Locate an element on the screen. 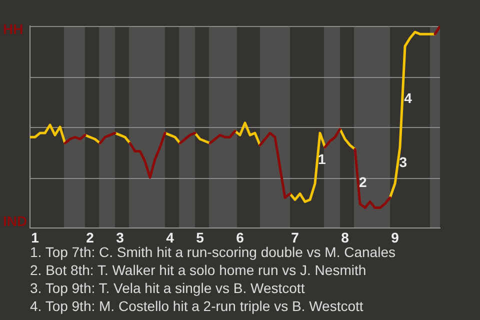 The height and width of the screenshot is (320, 480). text: 1. Top 7th: C. Smith hit a run-scoring double vs M. Canales is located at coordinates (213, 252).